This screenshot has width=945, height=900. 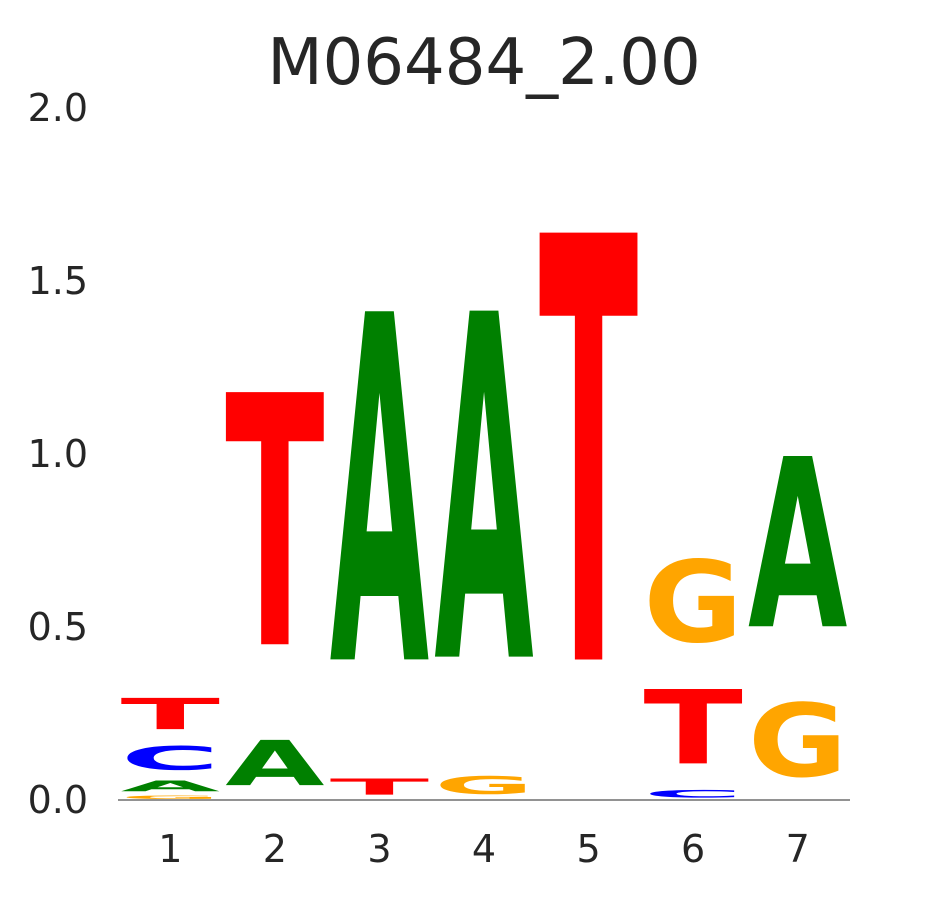 I want to click on position-stack: TA, so click(x=380, y=508).